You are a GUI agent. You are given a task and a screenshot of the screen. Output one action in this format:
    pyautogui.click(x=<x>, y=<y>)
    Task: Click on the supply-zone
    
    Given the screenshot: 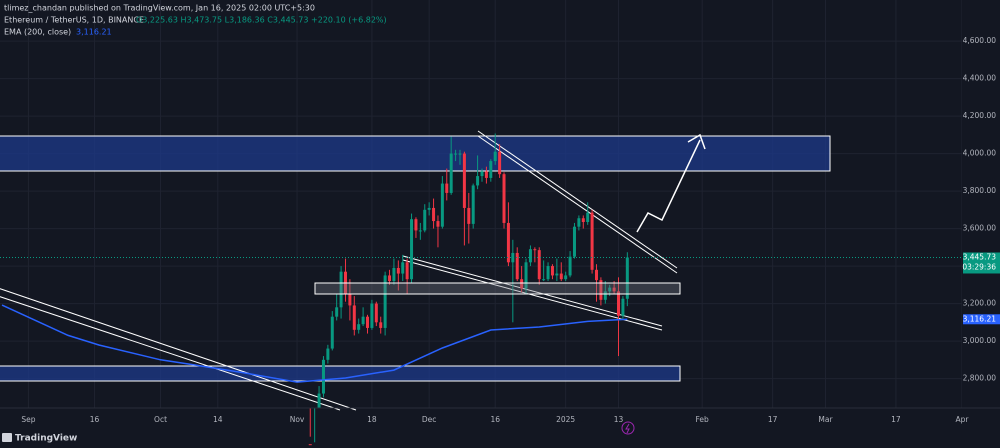 What is the action you would take?
    pyautogui.click(x=415, y=153)
    